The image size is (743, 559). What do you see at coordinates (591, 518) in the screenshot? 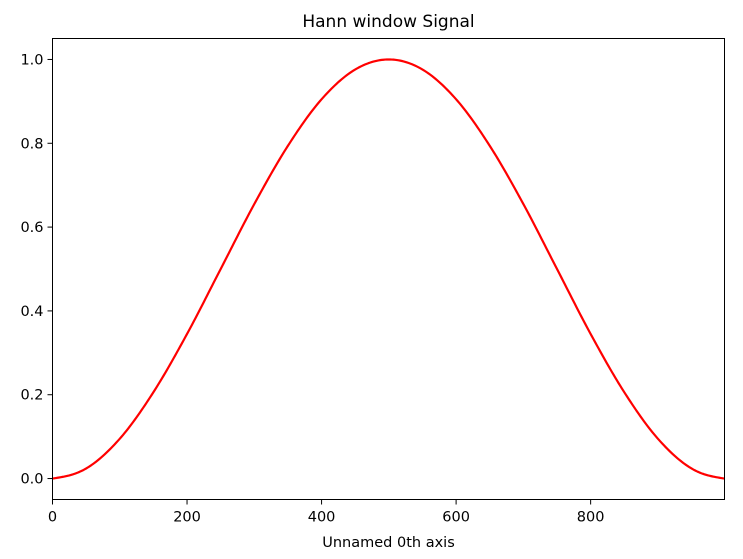
I see `x-tick-label: 800` at bounding box center [591, 518].